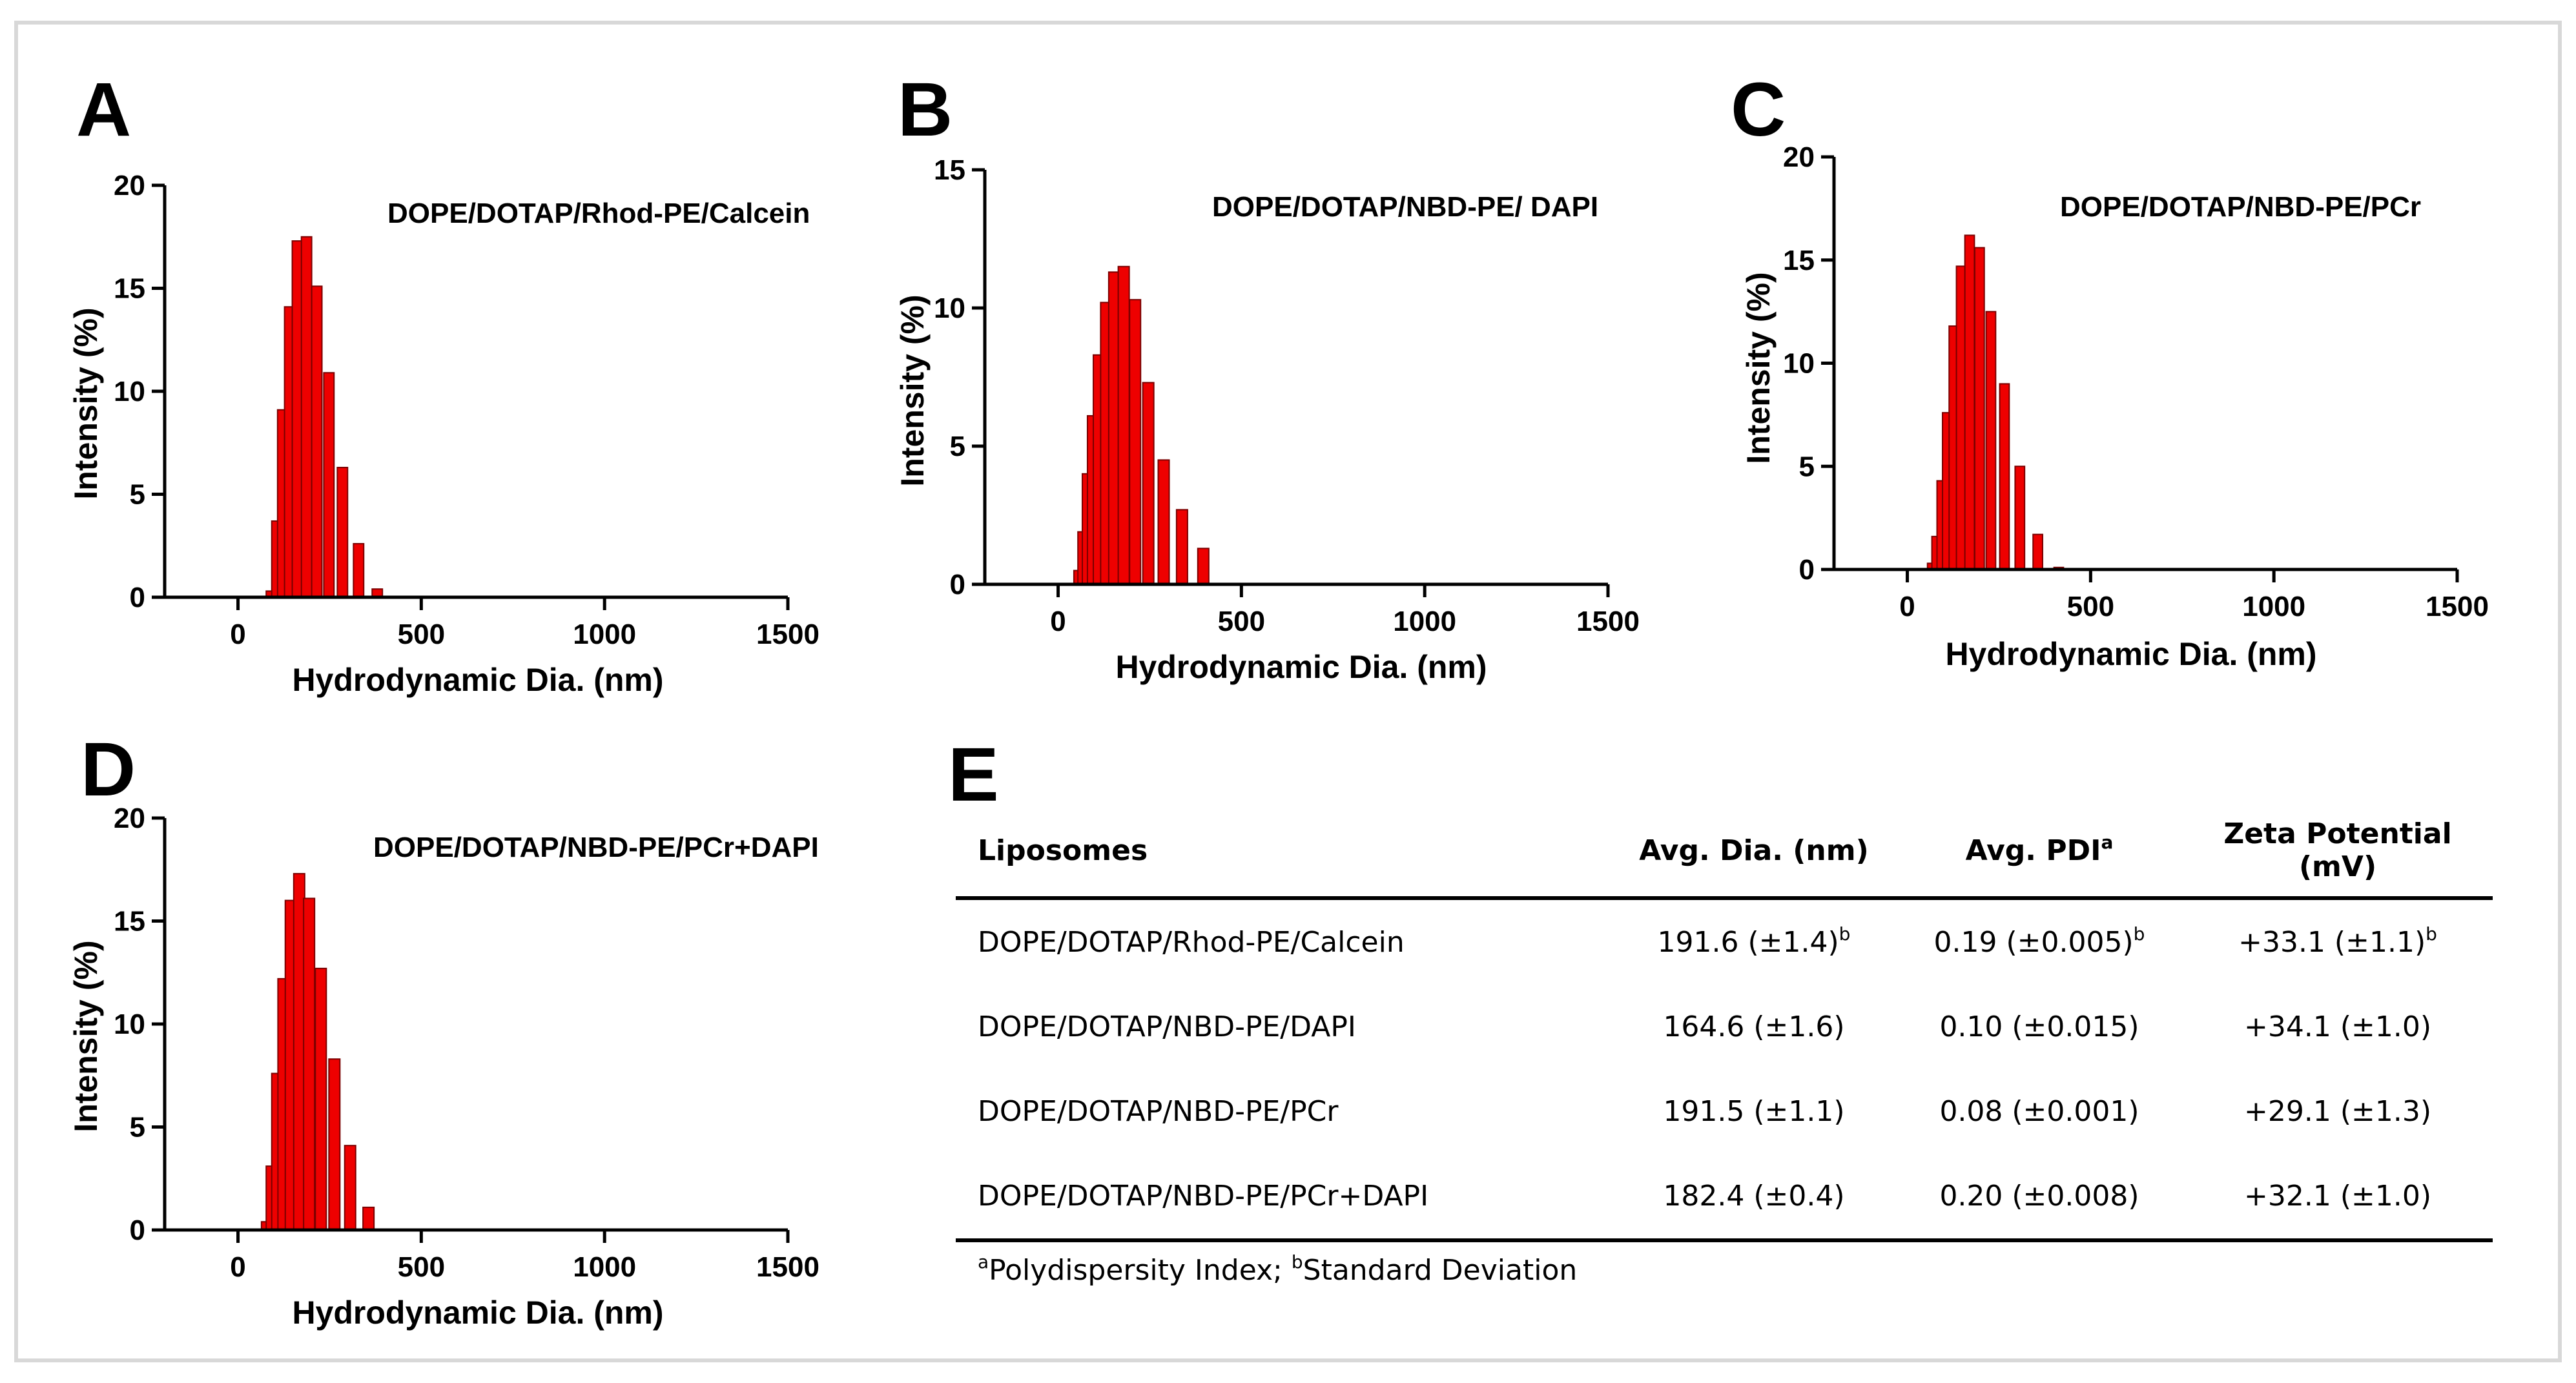  I want to click on header-avg-dia: Avg. Dia. (nm), so click(1754, 850).